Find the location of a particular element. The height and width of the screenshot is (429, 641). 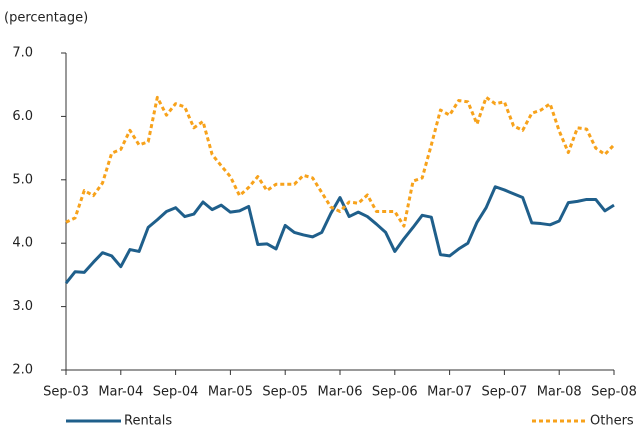

x-tick-label: Sep-07 is located at coordinates (505, 392).